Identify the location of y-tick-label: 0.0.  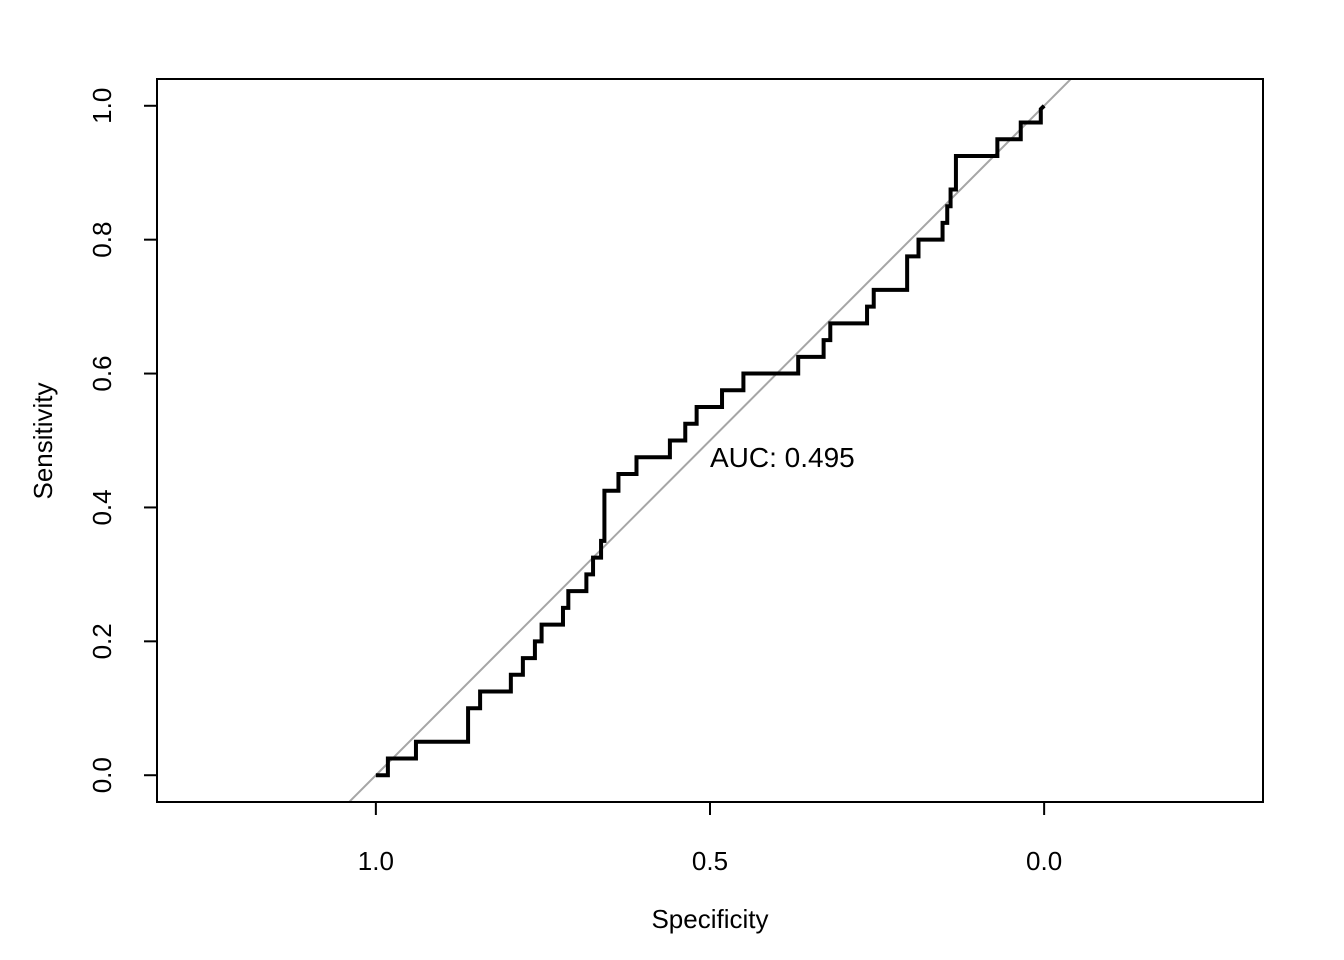
(102, 775).